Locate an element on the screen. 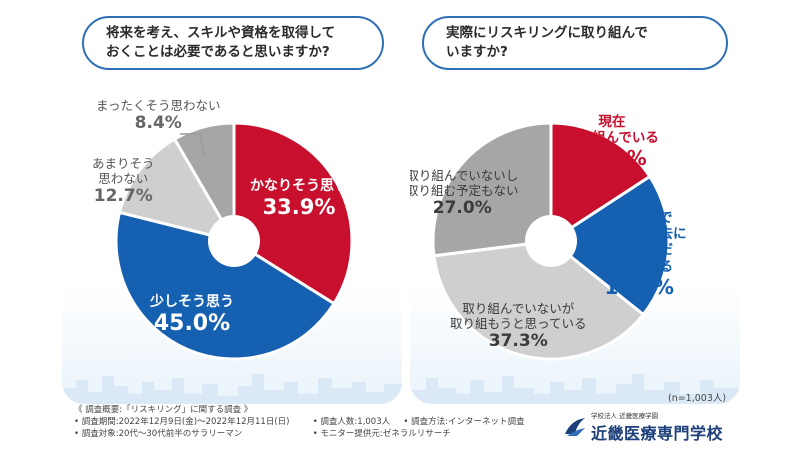  left-label-amari-line-2: 思わない is located at coordinates (123, 178).